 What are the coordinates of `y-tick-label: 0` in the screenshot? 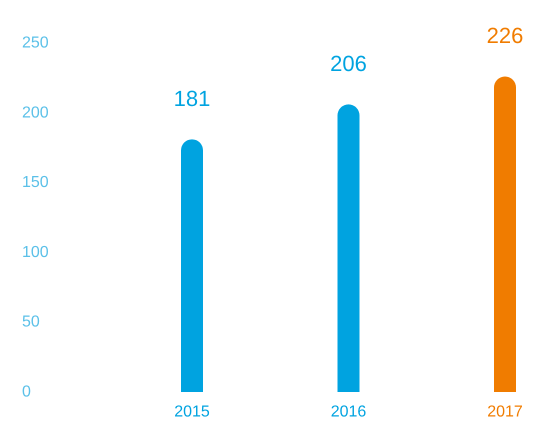 It's located at (26, 392).